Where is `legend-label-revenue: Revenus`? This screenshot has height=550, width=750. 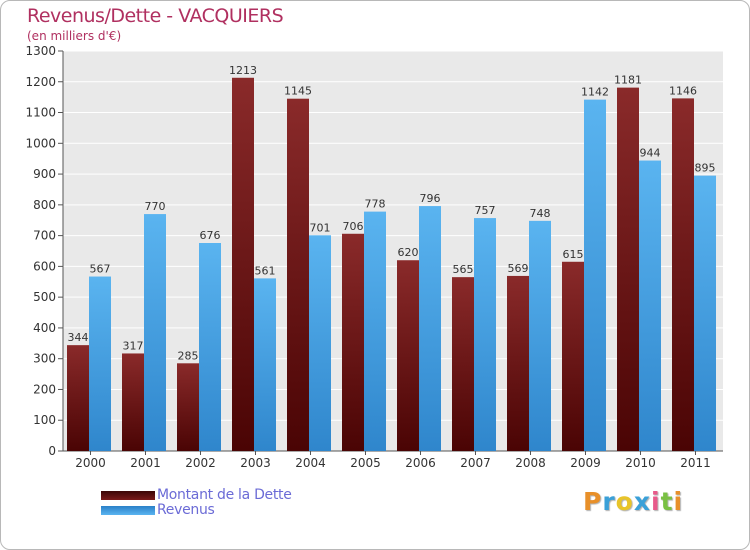 legend-label-revenue: Revenus is located at coordinates (186, 510).